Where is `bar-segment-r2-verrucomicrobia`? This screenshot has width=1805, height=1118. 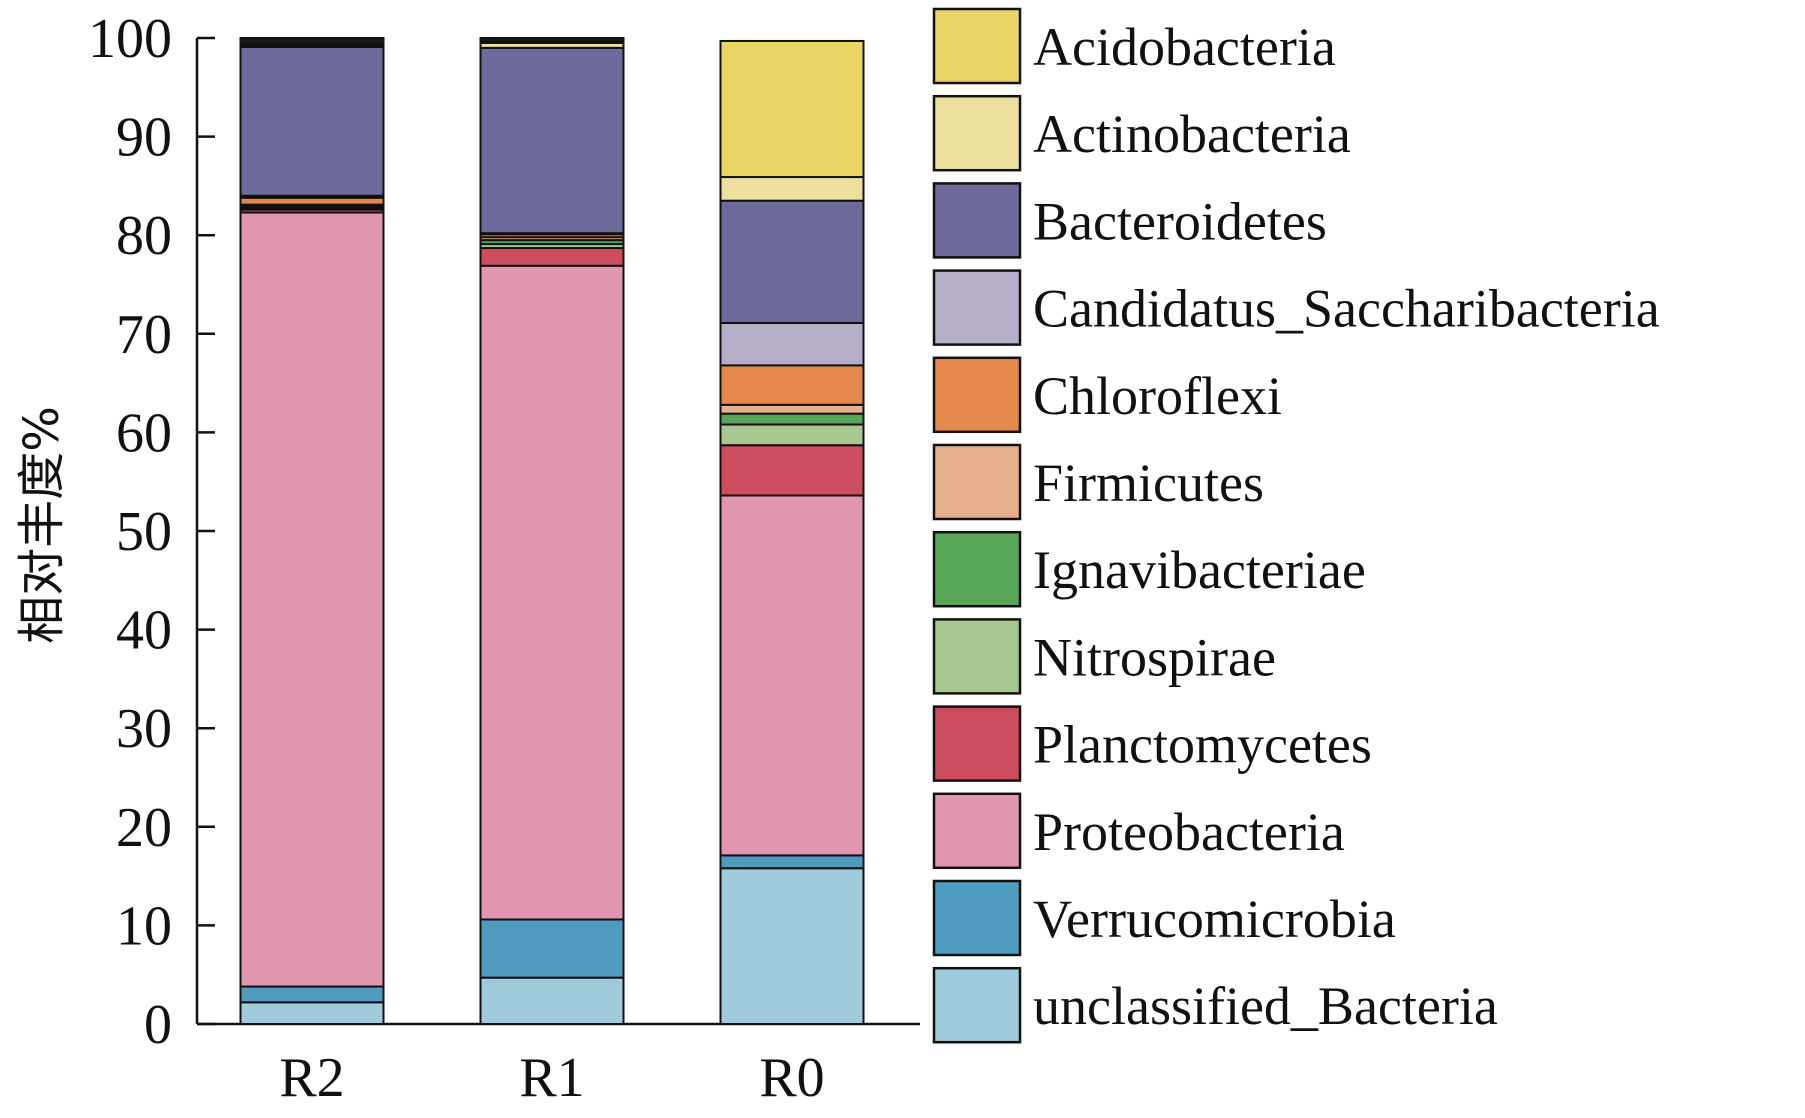 bar-segment-r2-verrucomicrobia is located at coordinates (312, 994).